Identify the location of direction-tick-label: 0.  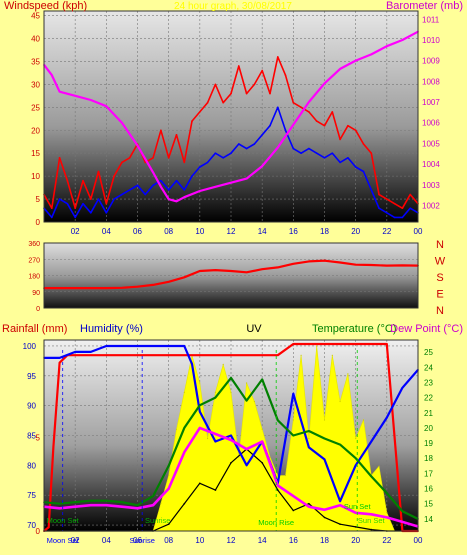
(38, 309).